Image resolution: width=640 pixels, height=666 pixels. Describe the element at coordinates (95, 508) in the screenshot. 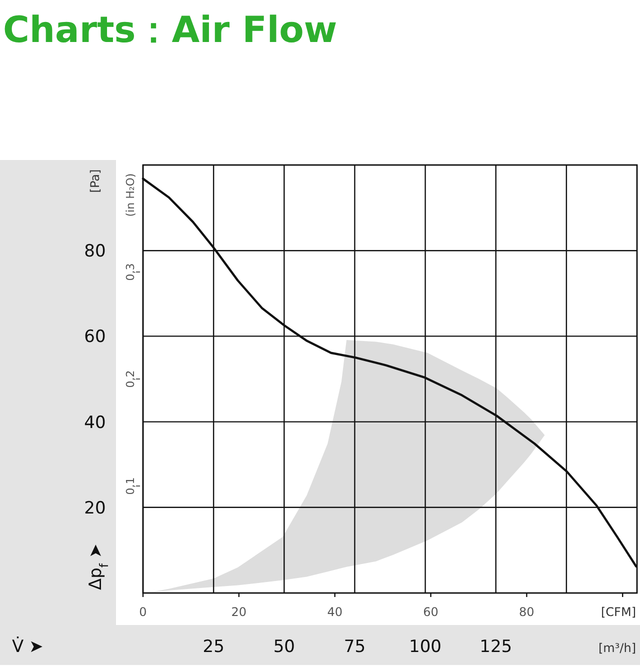

I see `y-tick-label: 20` at that location.